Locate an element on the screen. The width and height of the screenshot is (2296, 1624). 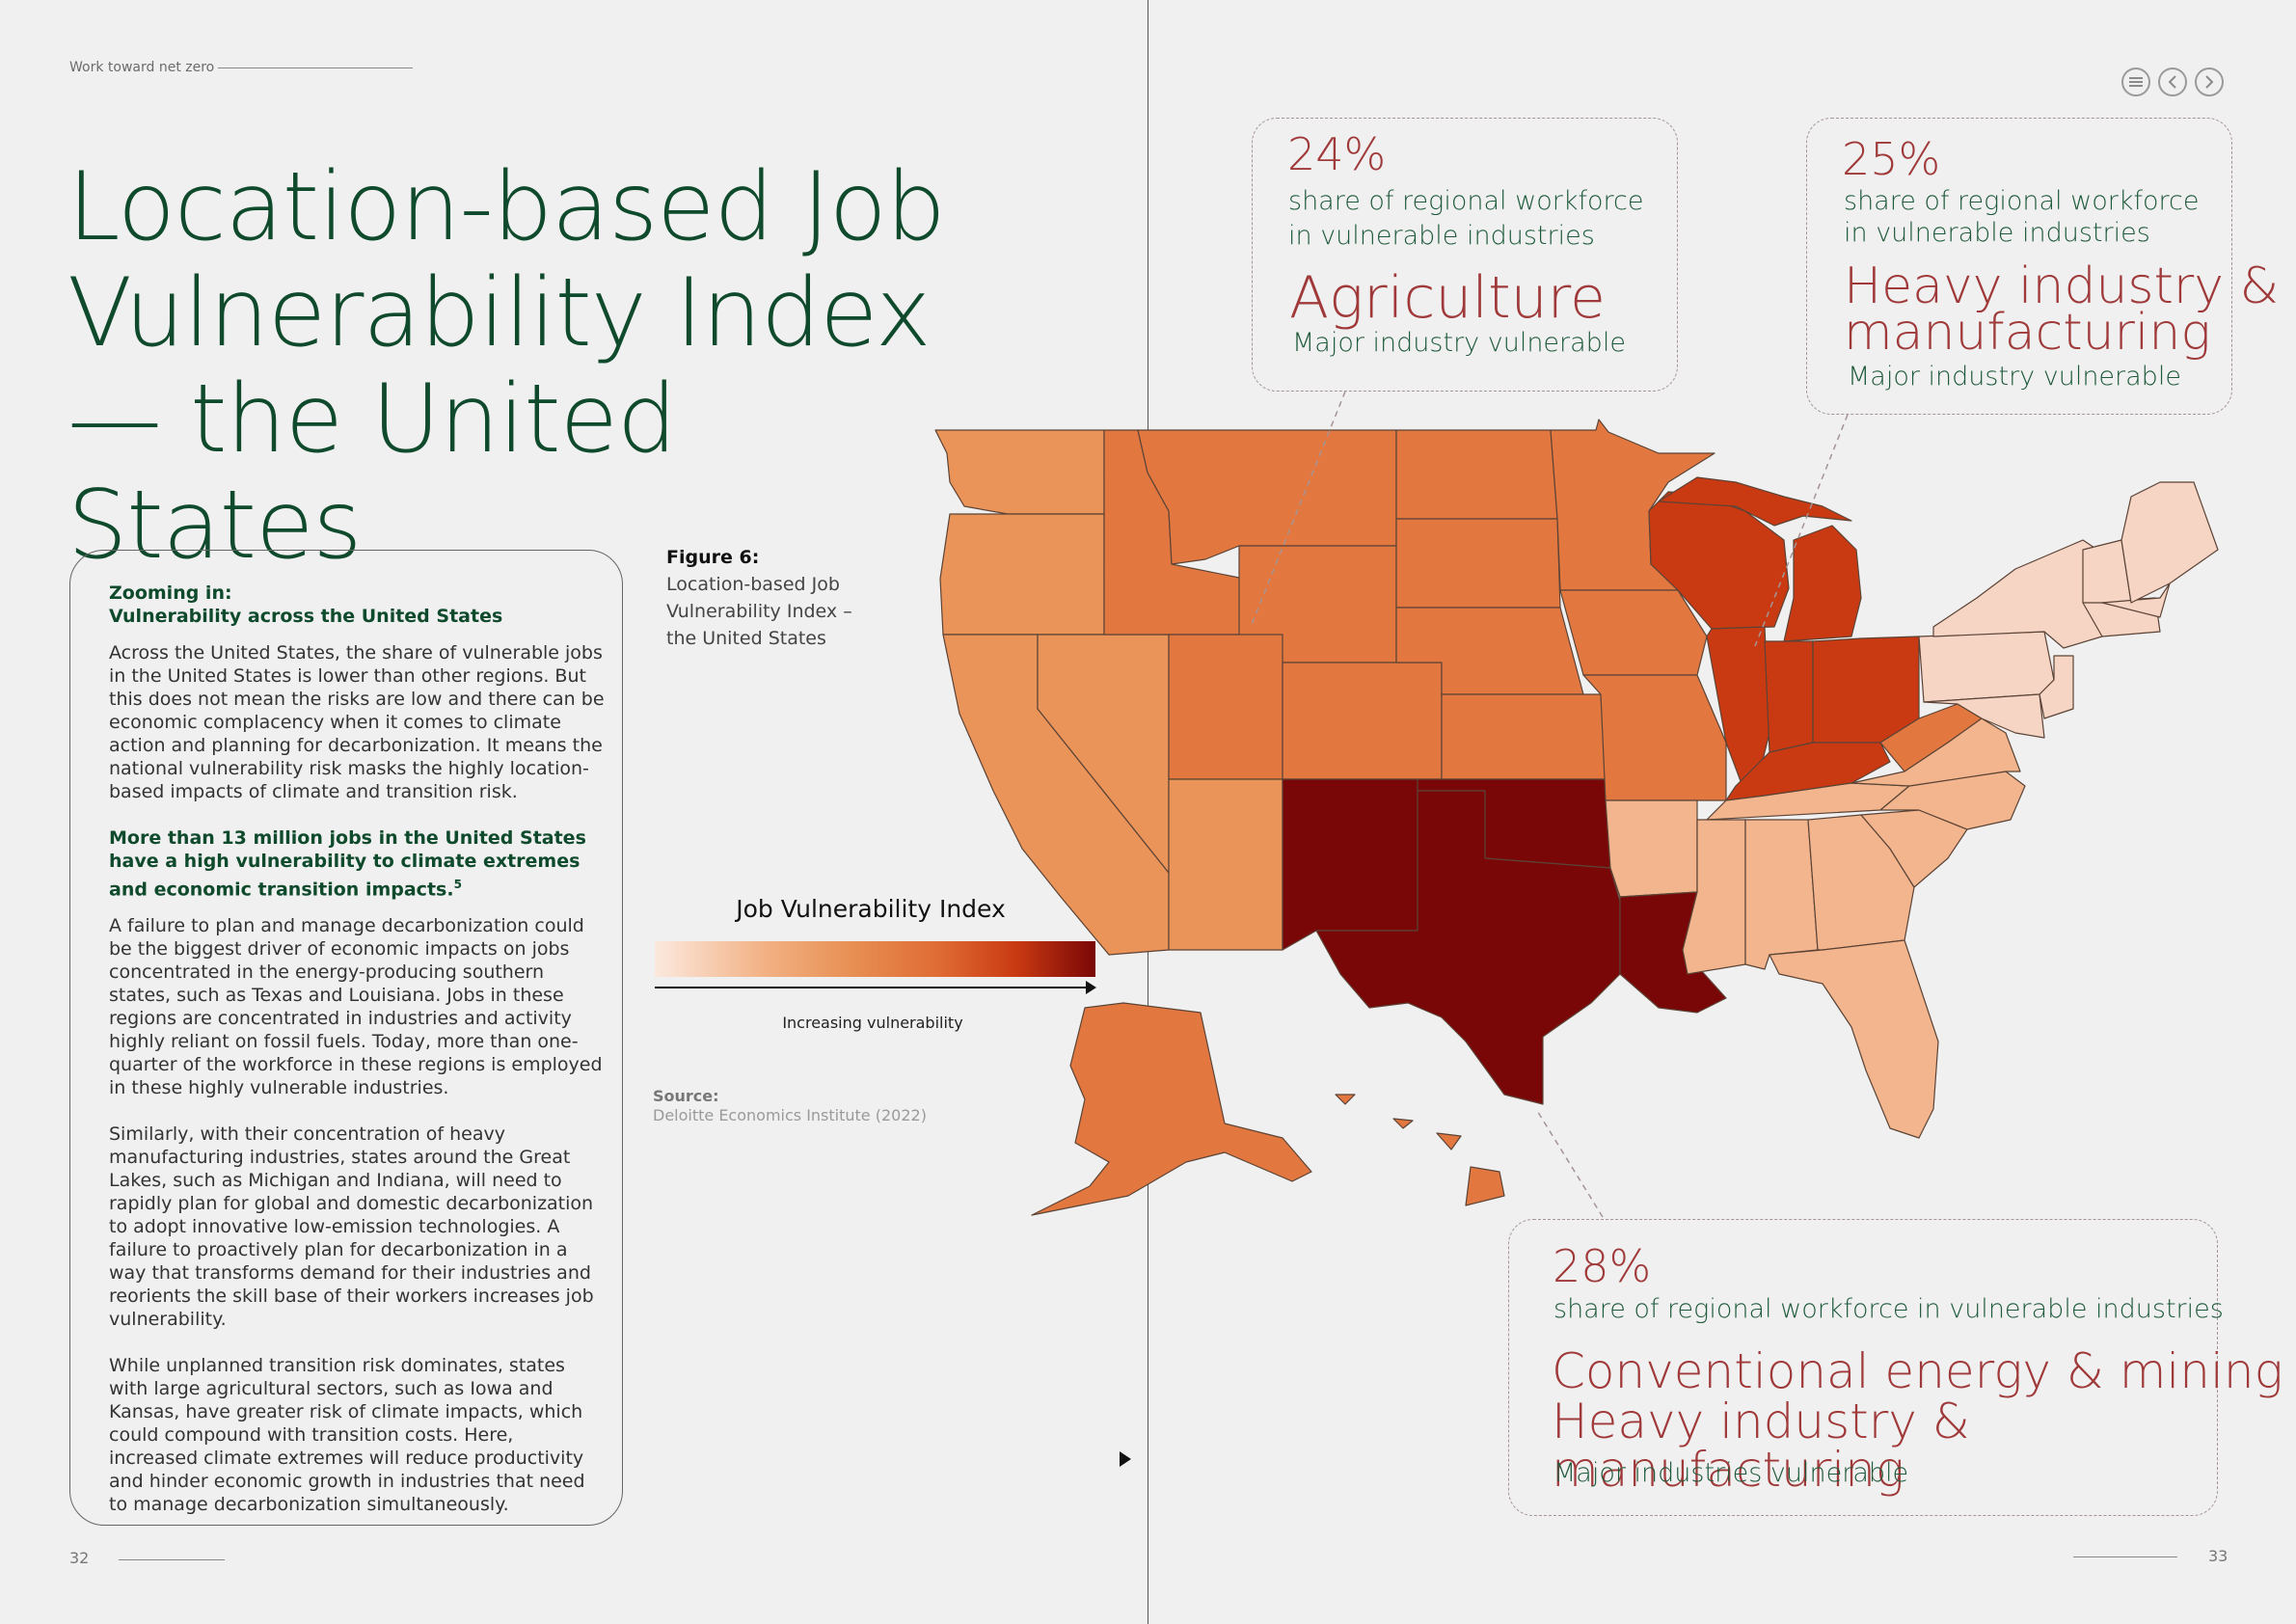
state-hawaii is located at coordinates (1485, 1186).